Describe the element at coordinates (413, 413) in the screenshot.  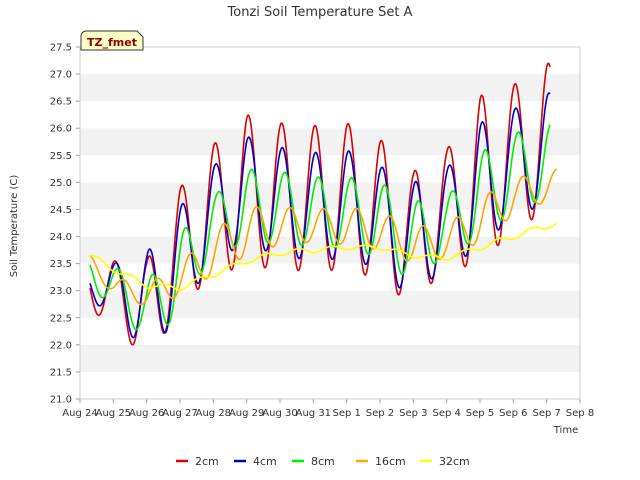
I see `x-tick-label: Sep 3` at that location.